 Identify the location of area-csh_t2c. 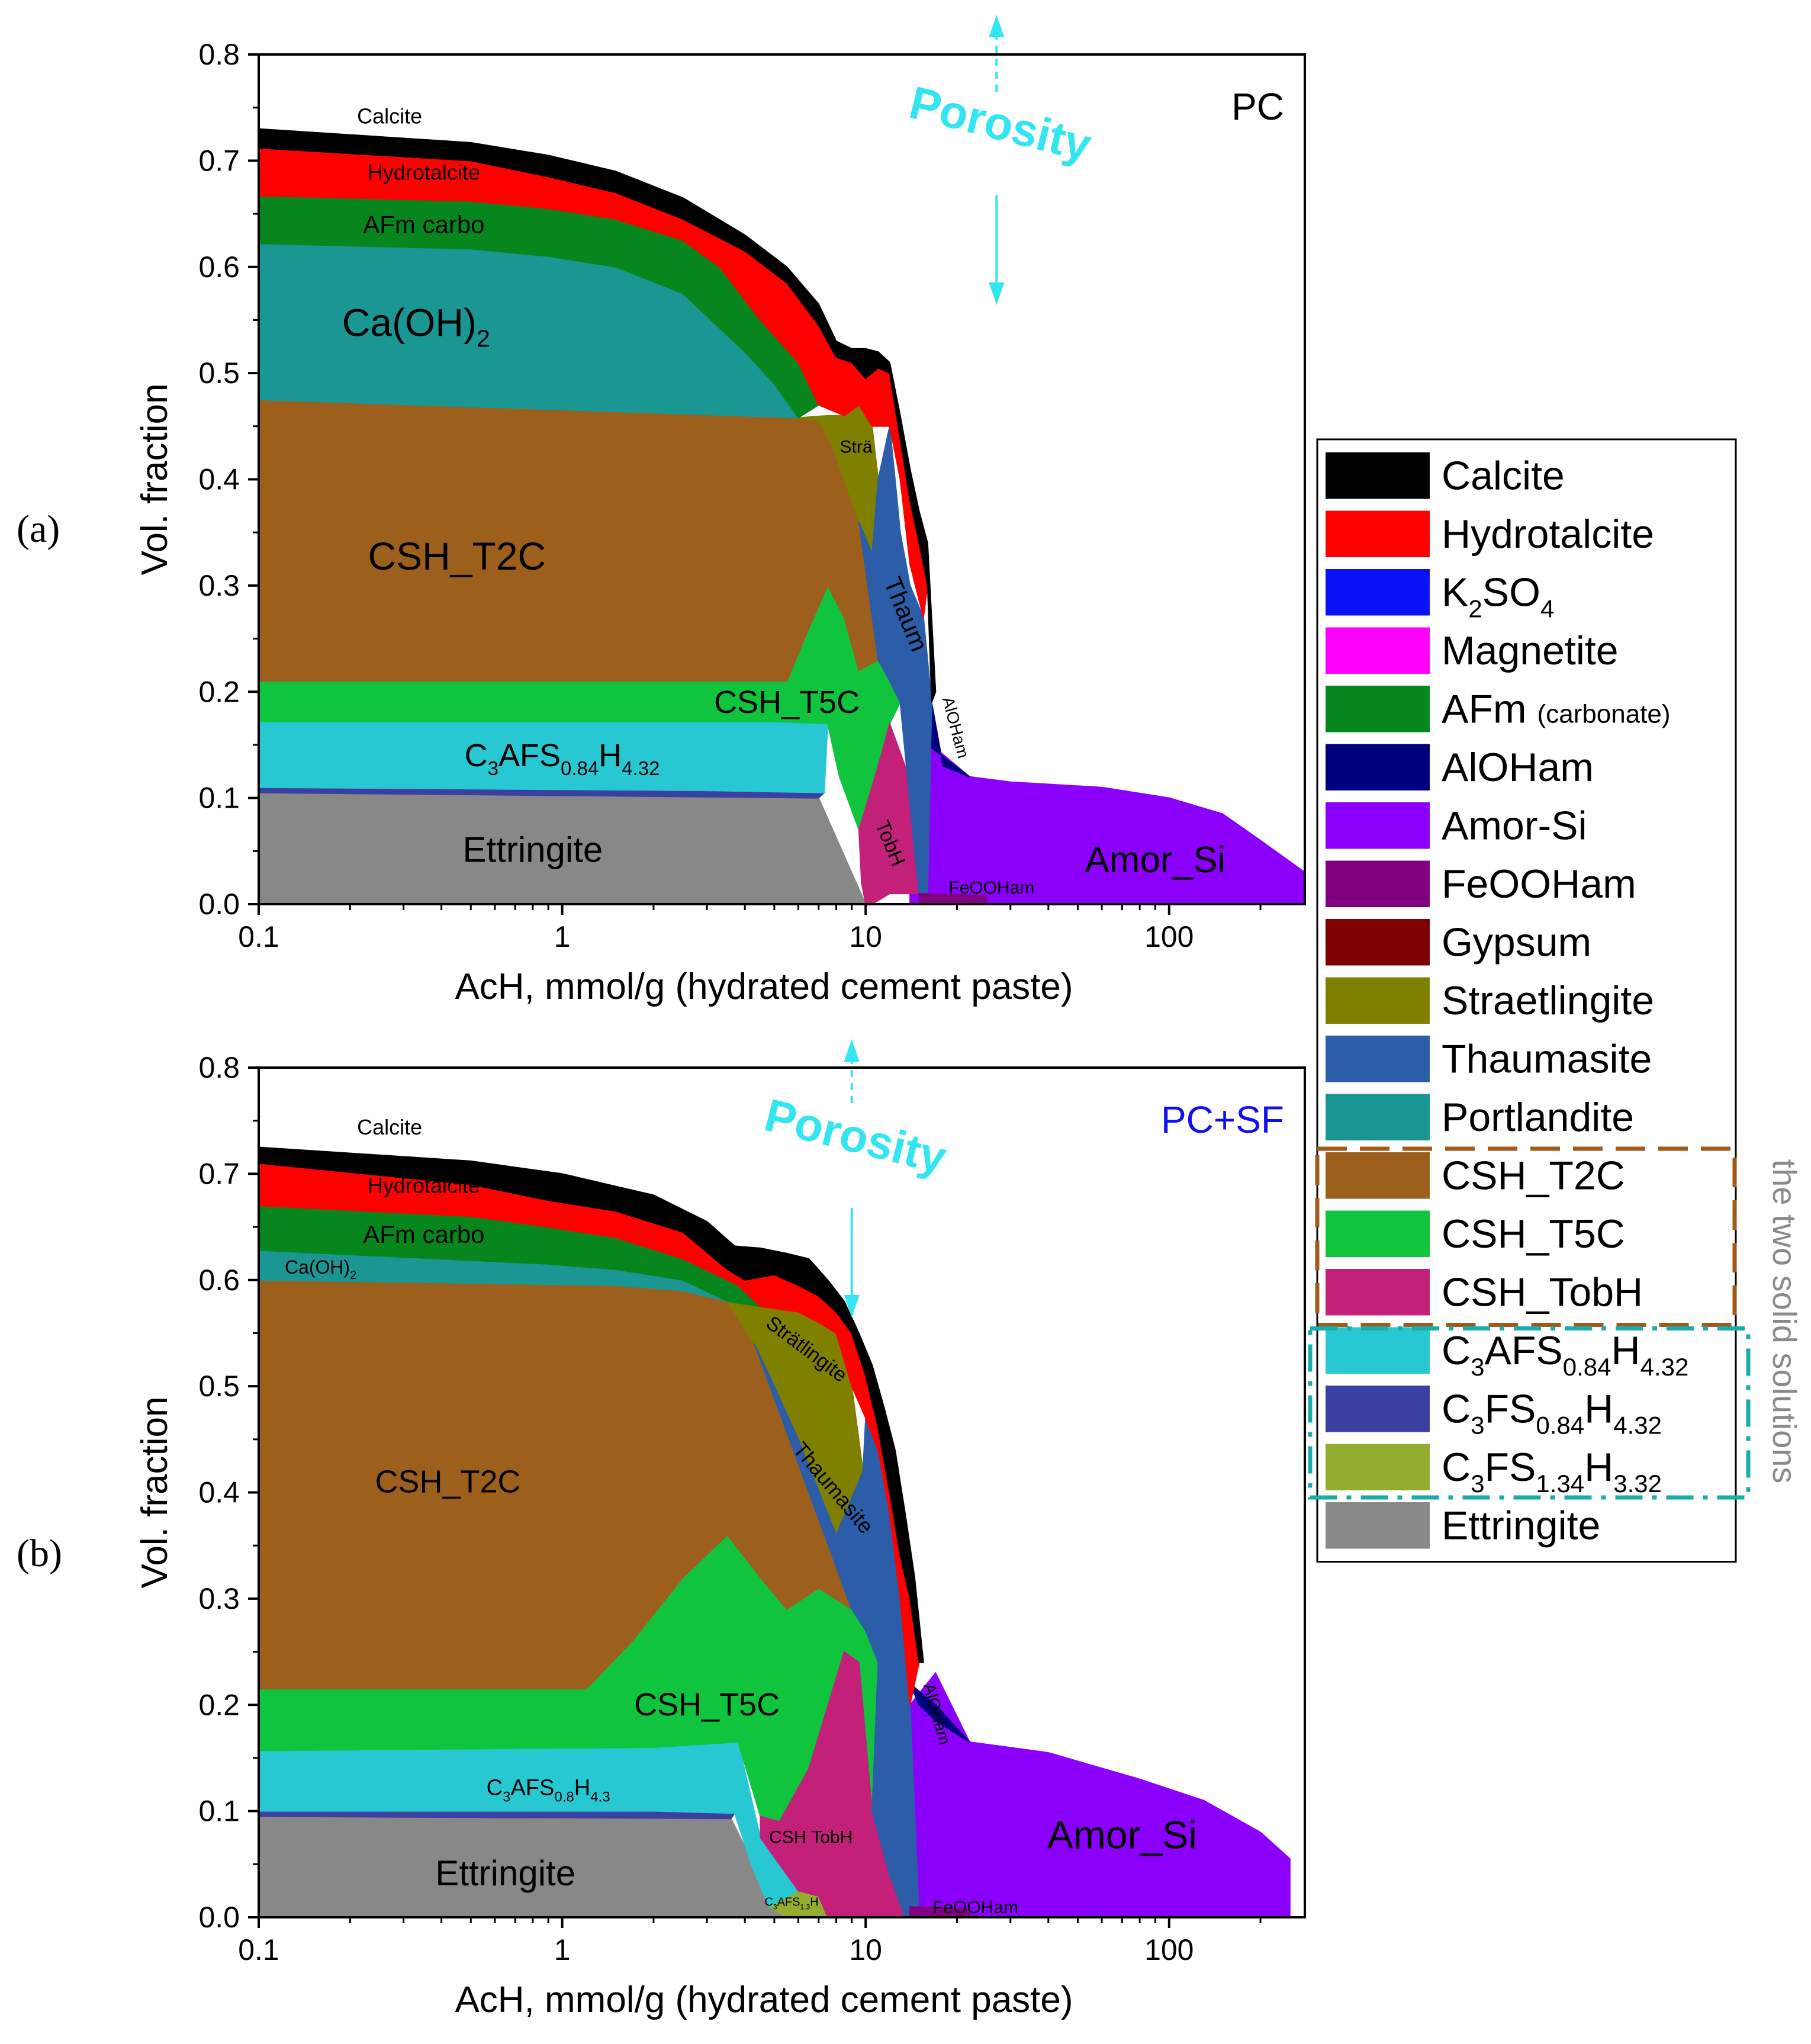
(575, 540).